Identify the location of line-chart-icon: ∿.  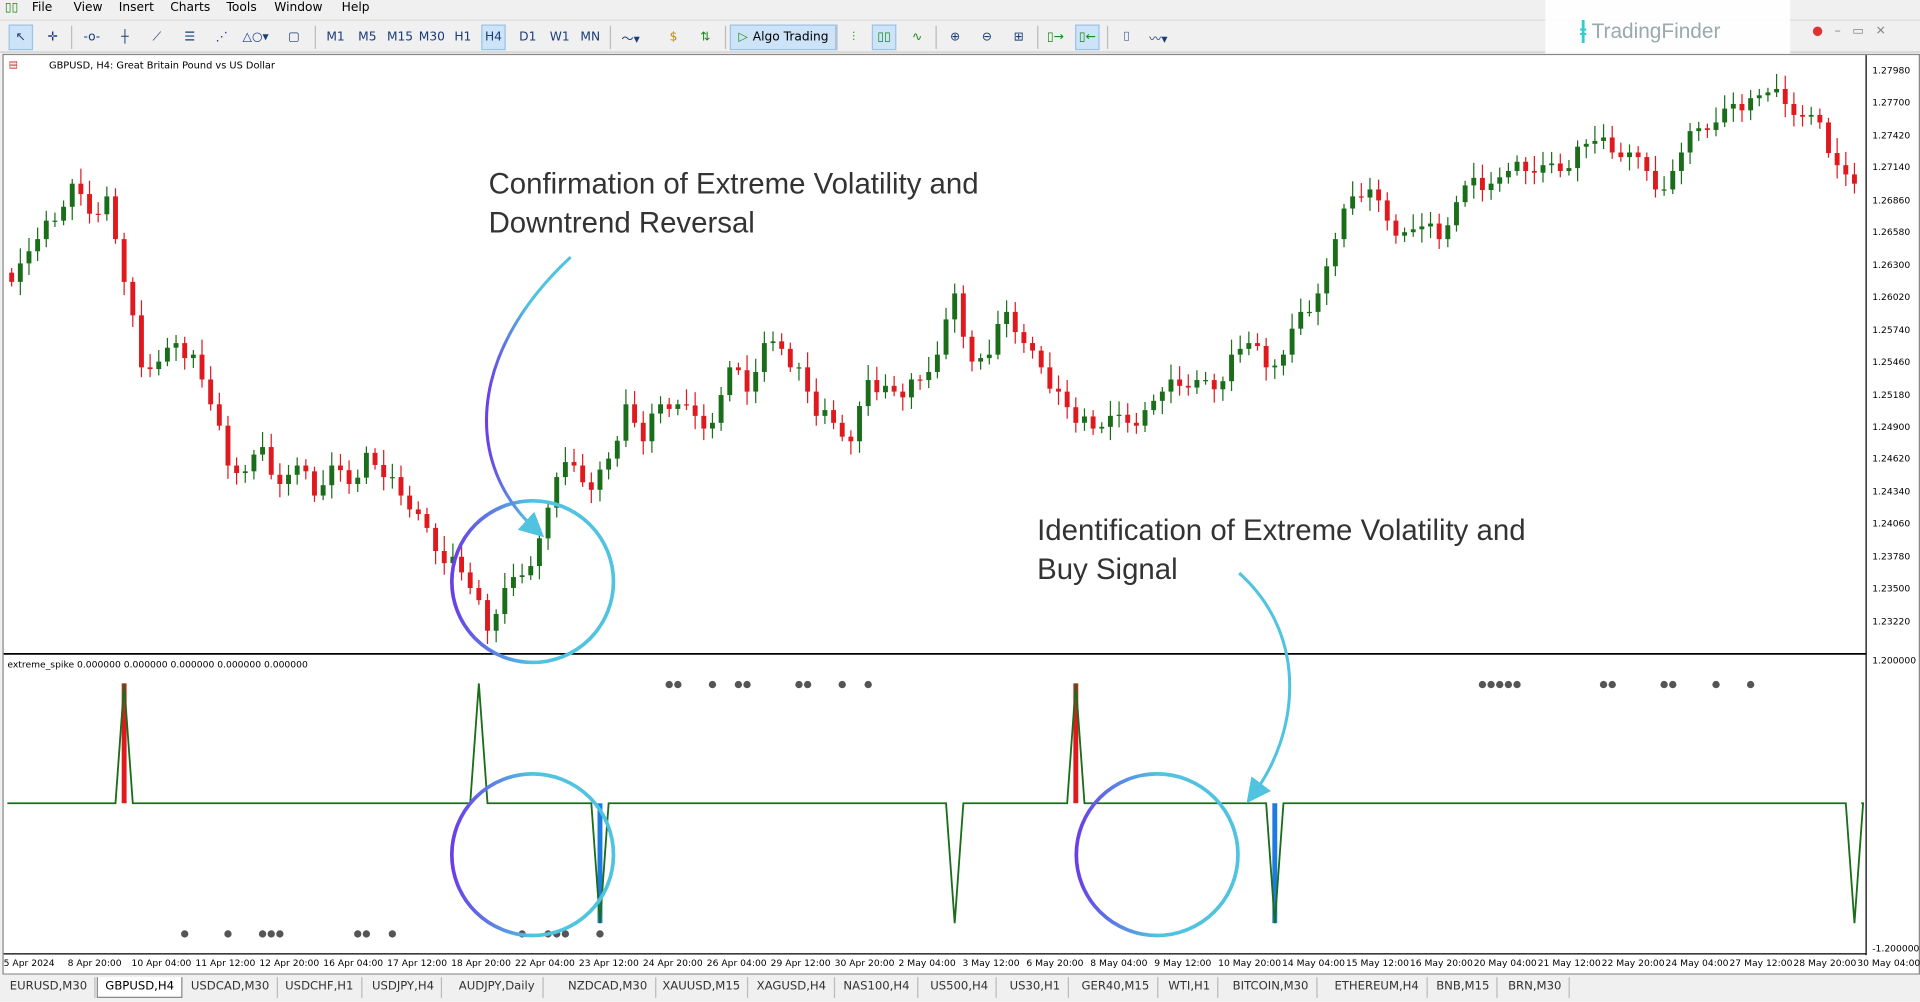
(917, 37).